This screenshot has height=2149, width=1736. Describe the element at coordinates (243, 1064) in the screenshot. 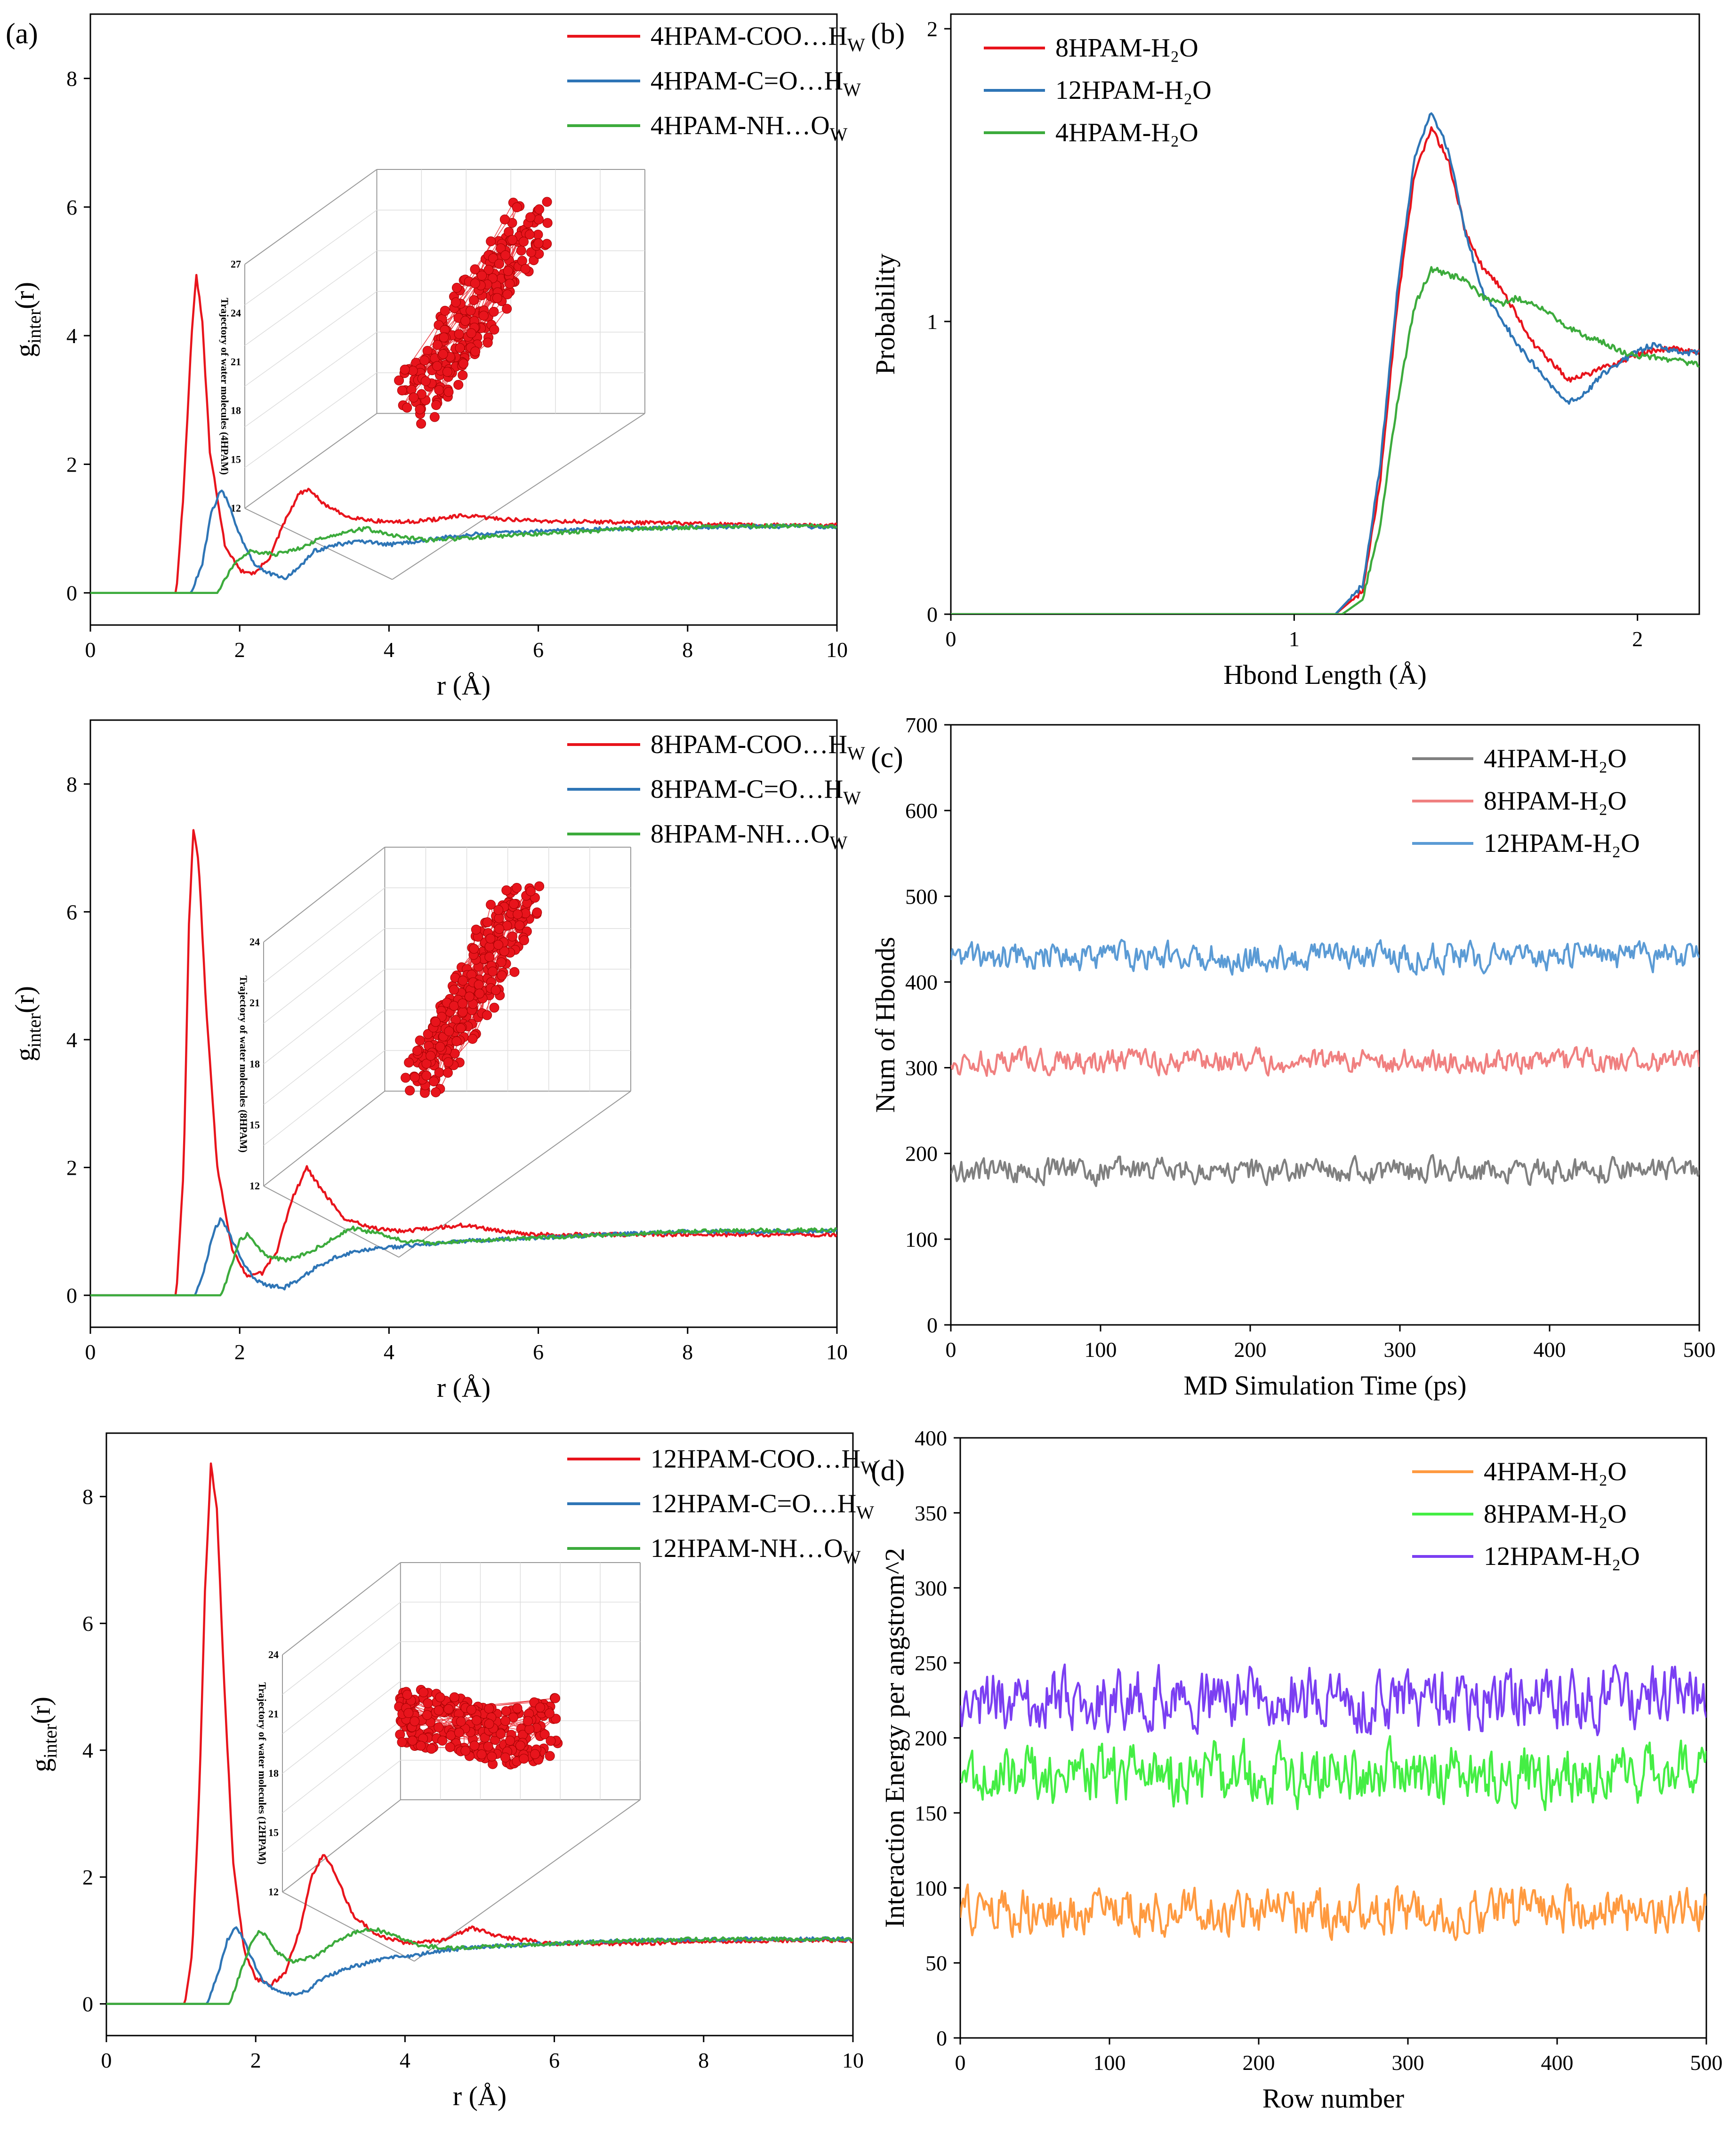

I see `inset-axis-title: Trajectory of water molecules (8HPAM)` at that location.